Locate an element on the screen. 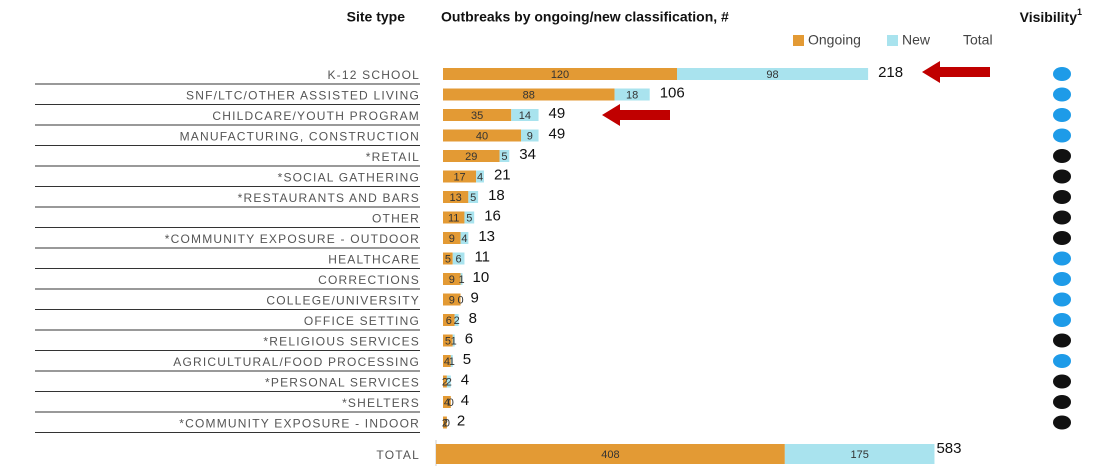 The image size is (1093, 466). category-label: *SOCIAL GATHERING is located at coordinates (349, 178).